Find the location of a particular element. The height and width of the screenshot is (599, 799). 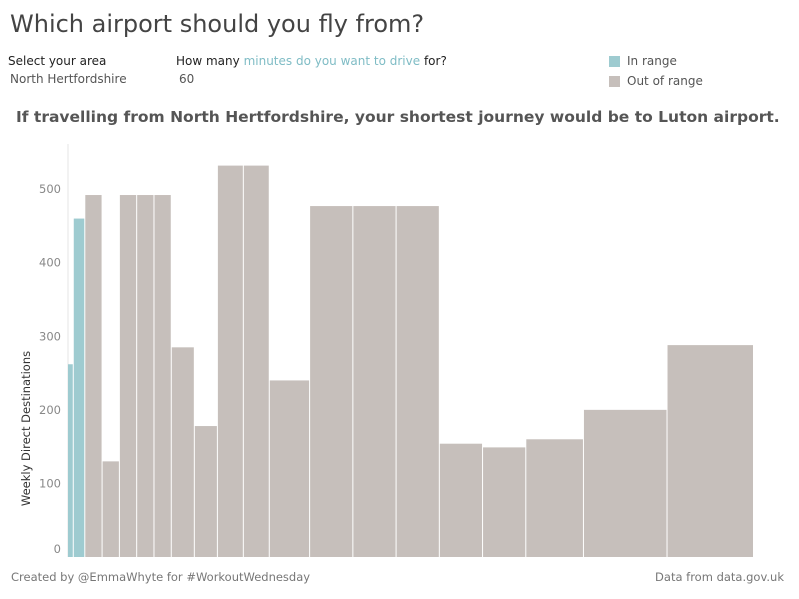

footer-source: Data from data.gov.uk is located at coordinates (719, 577).